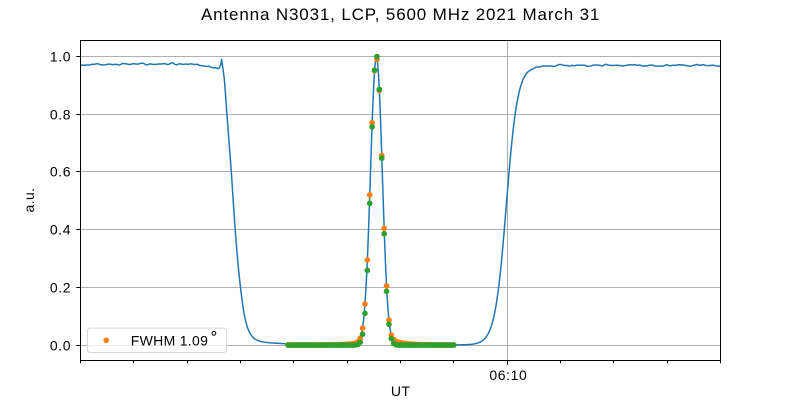 This screenshot has height=405, width=800. What do you see at coordinates (60, 346) in the screenshot?
I see `svg-text: 0.0` at bounding box center [60, 346].